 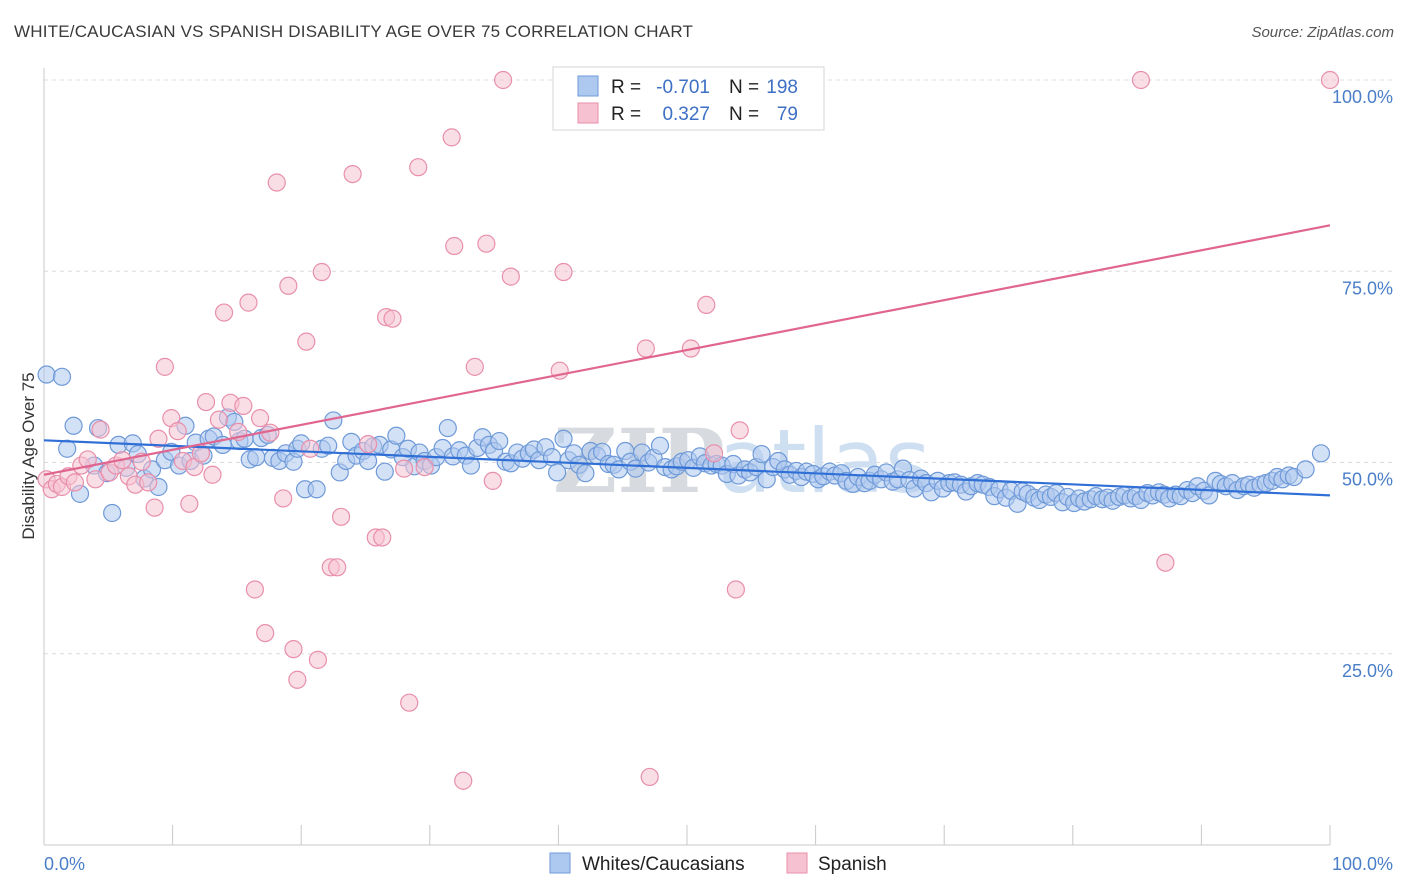 What do you see at coordinates (744, 87) in the screenshot?
I see `stats-white-n-label: N =` at bounding box center [744, 87].